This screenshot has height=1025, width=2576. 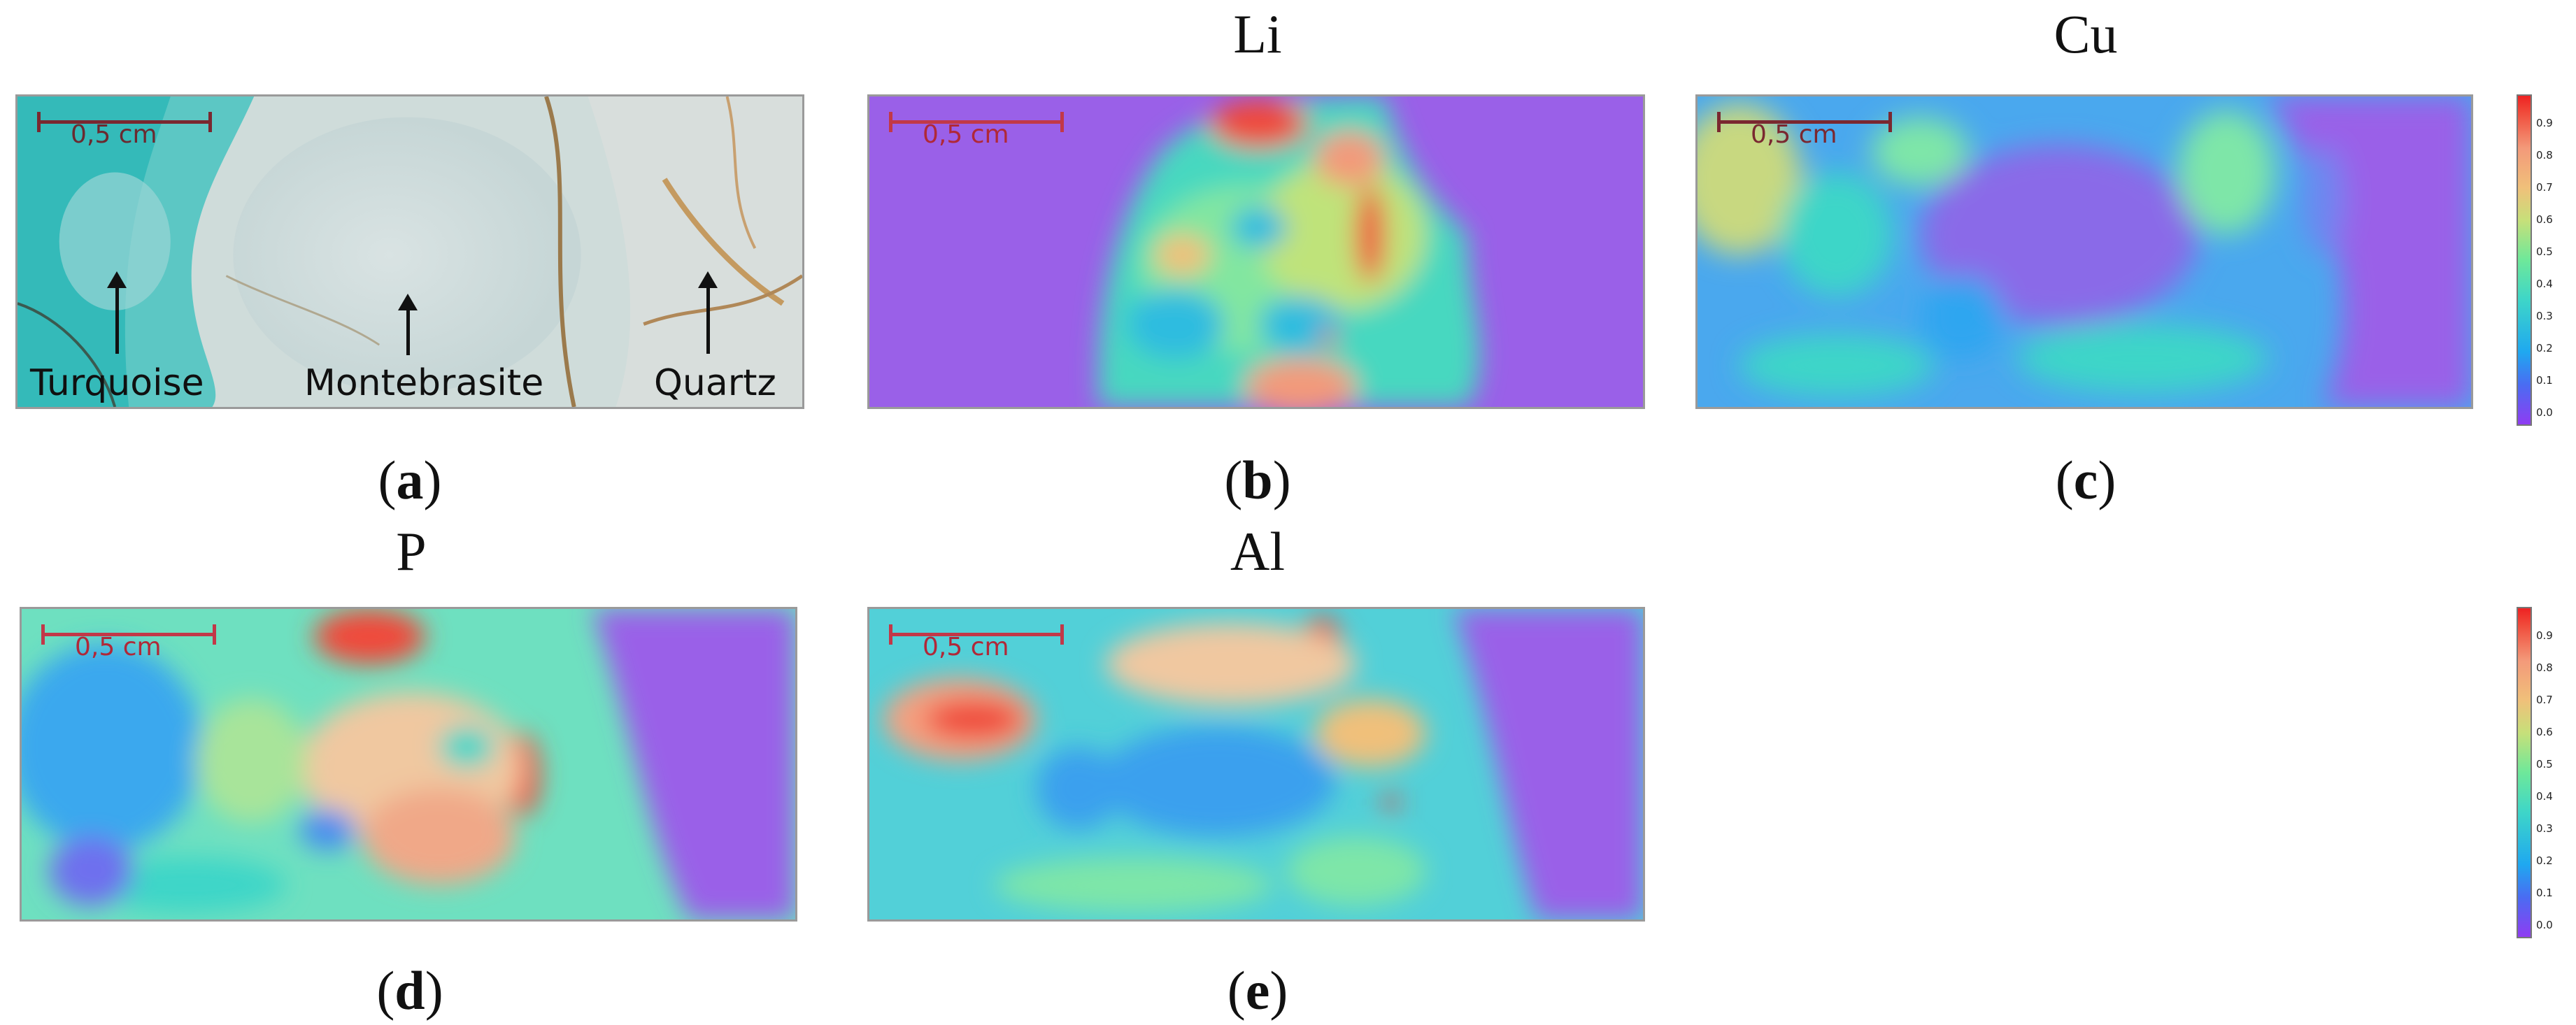 What do you see at coordinates (2524, 260) in the screenshot?
I see `colorbar-top` at bounding box center [2524, 260].